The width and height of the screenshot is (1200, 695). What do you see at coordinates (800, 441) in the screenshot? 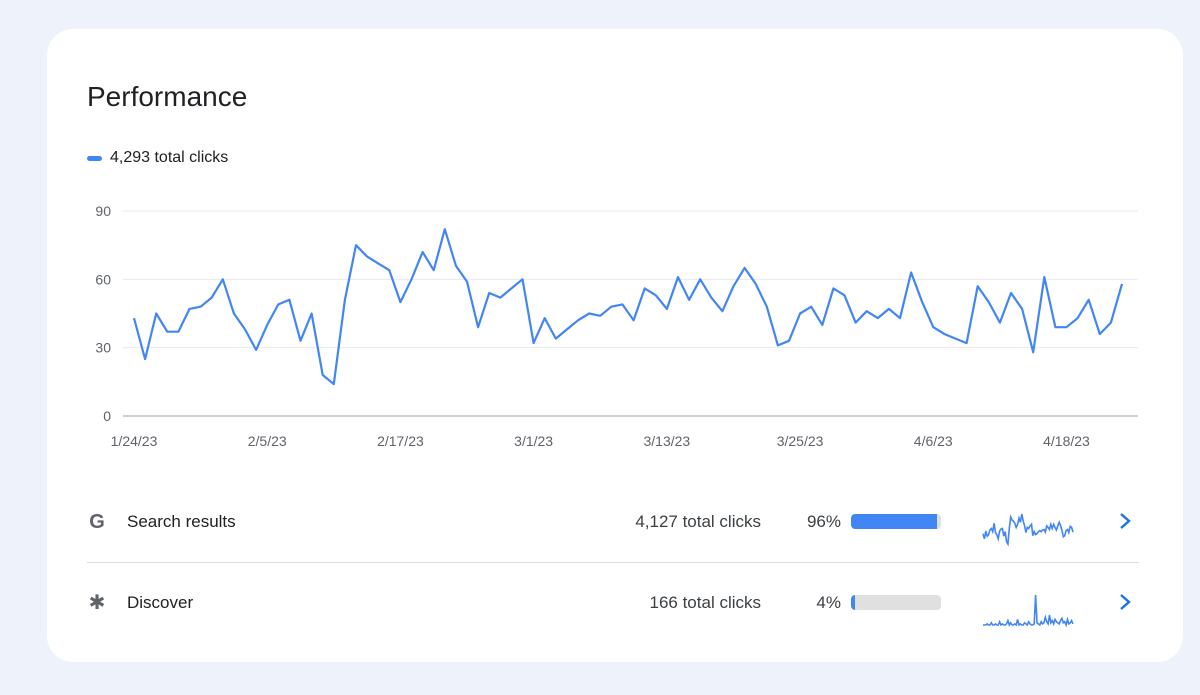
I see `x-tick-label: 3/25/23` at bounding box center [800, 441].